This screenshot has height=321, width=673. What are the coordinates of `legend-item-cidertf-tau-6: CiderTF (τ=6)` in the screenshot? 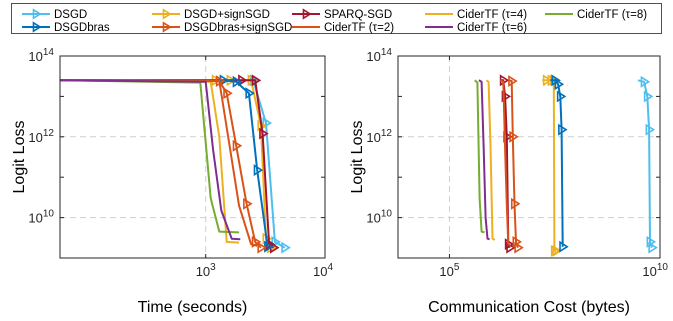 It's located at (476, 28).